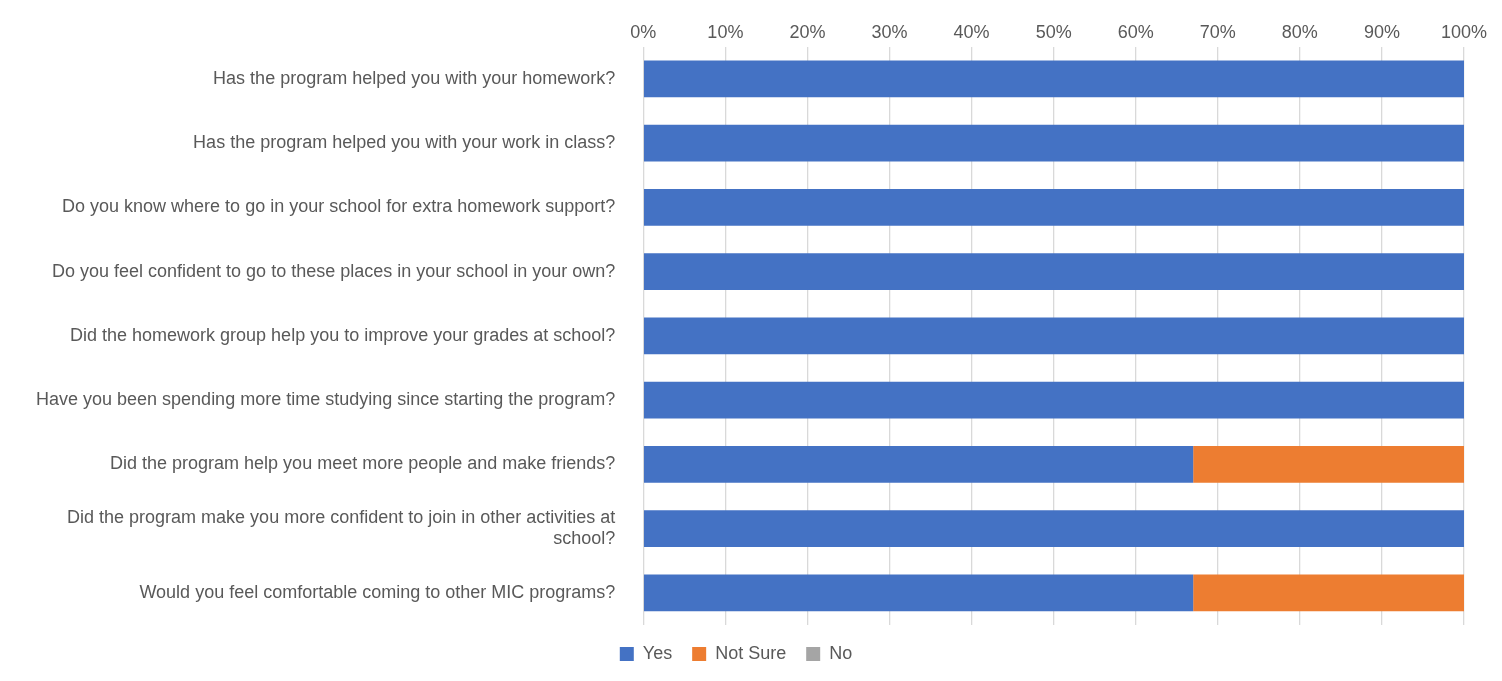  What do you see at coordinates (1053, 31) in the screenshot?
I see `x-tick-label: 50%` at bounding box center [1053, 31].